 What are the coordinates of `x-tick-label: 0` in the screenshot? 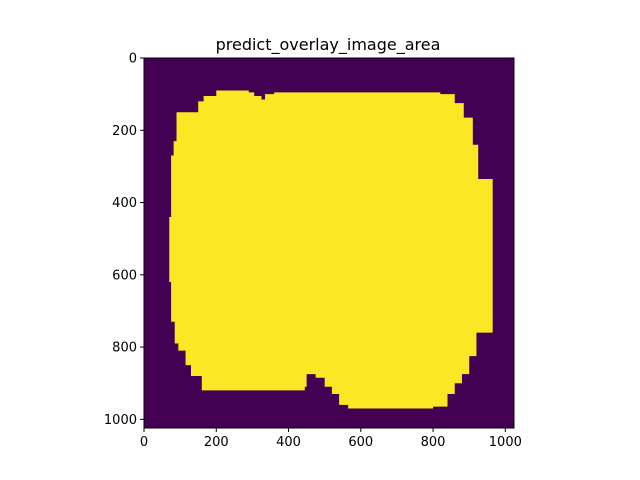 It's located at (144, 442).